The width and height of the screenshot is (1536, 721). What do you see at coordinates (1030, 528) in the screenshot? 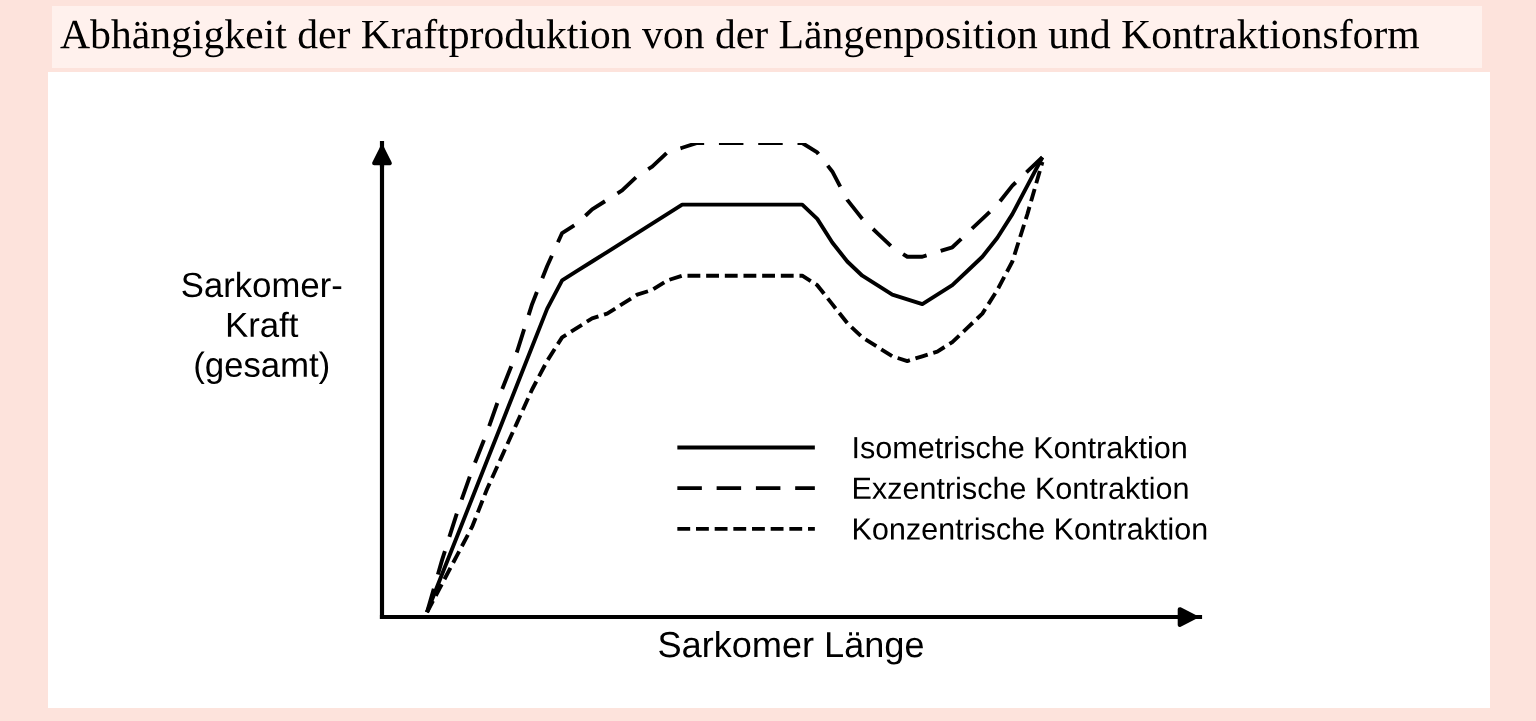
I see `legend-label: Konzentrische Kontraktion` at bounding box center [1030, 528].